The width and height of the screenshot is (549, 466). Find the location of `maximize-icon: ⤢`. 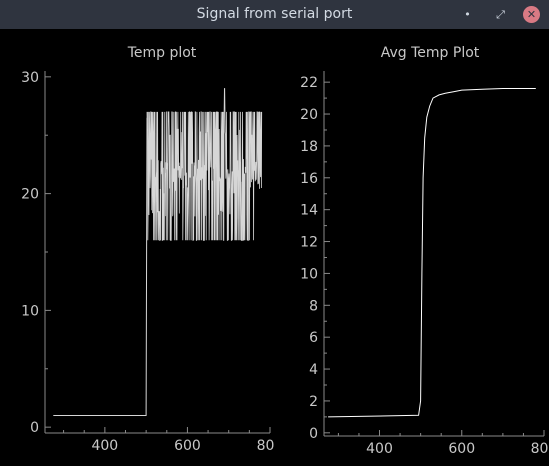

maximize-icon: ⤢ is located at coordinates (500, 14).